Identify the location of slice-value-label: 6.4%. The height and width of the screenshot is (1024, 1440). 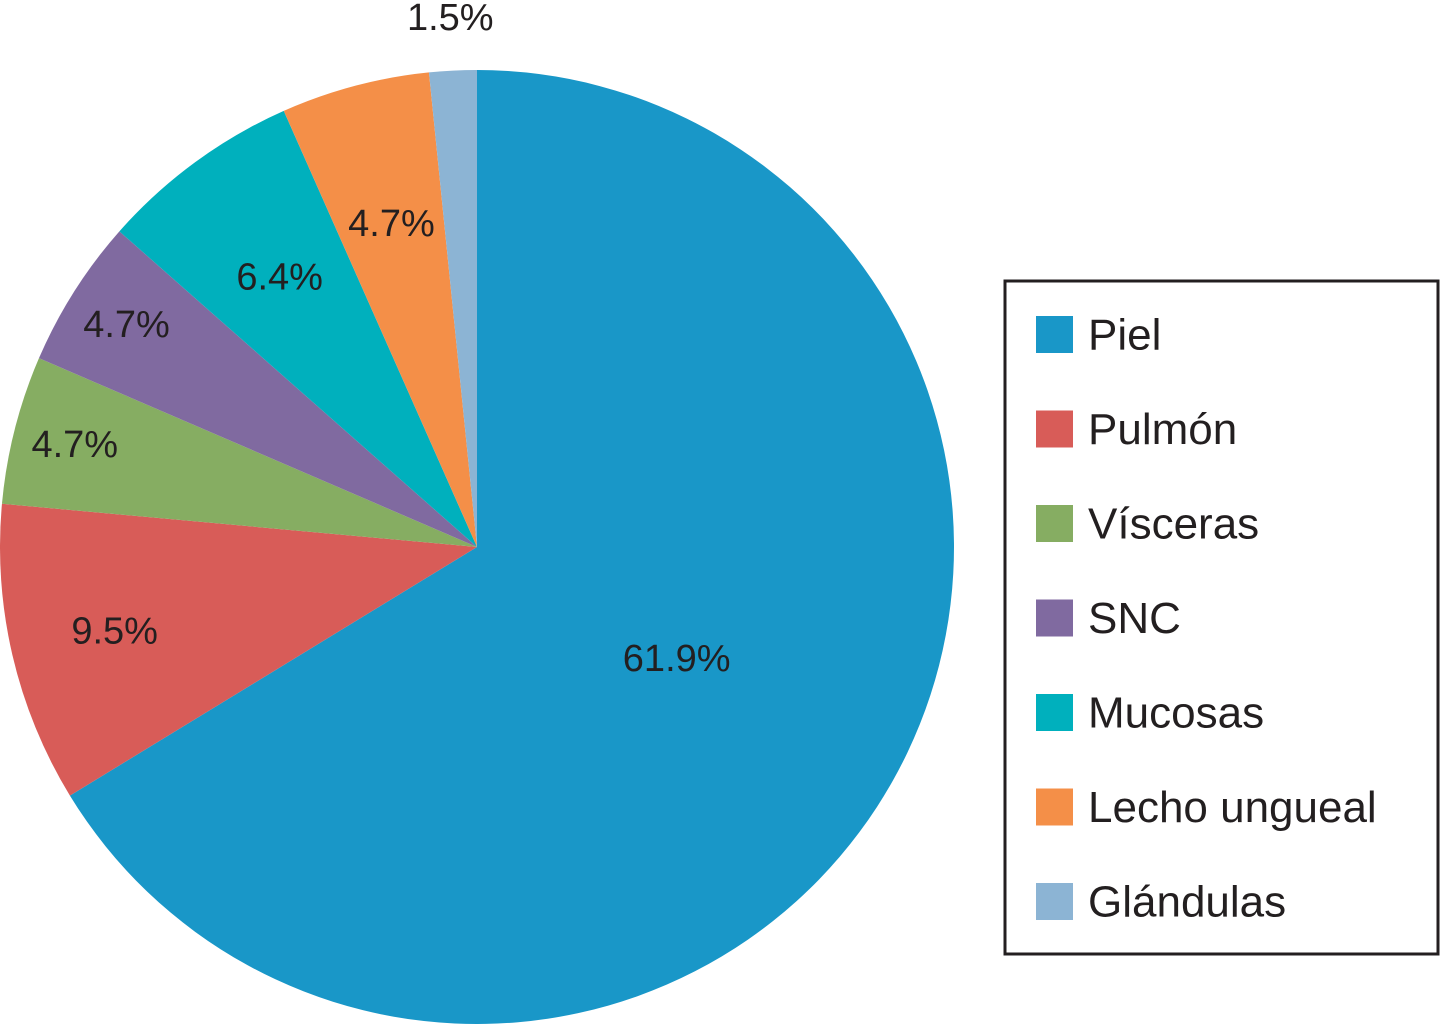
(279, 278).